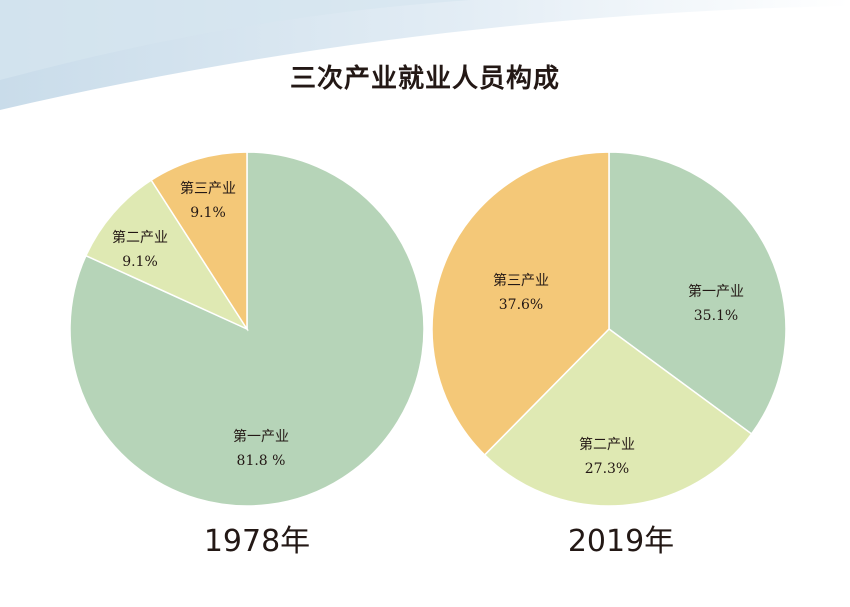 The width and height of the screenshot is (850, 607). What do you see at coordinates (716, 316) in the screenshot?
I see `slice-value: 35.1%` at bounding box center [716, 316].